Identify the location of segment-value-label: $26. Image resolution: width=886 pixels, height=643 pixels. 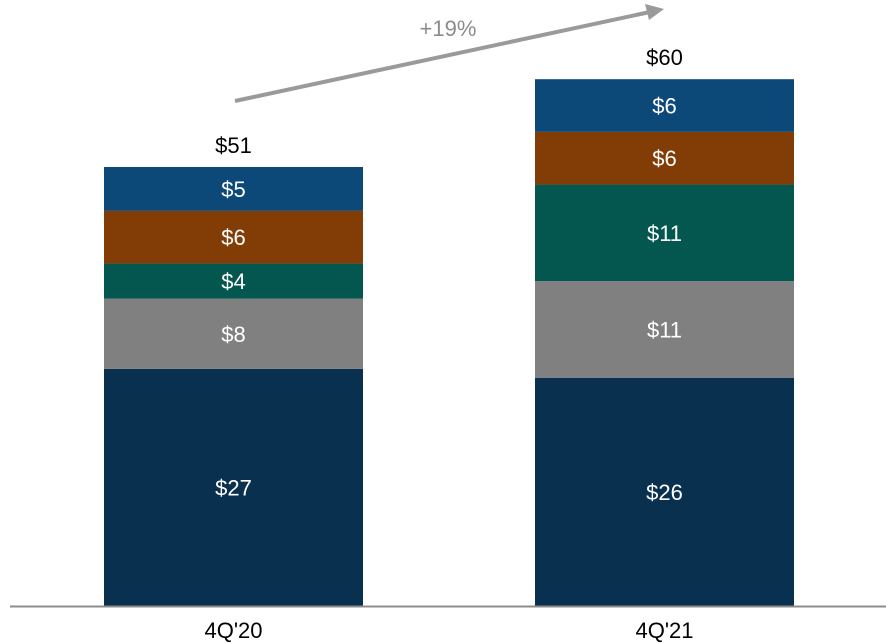
(664, 492).